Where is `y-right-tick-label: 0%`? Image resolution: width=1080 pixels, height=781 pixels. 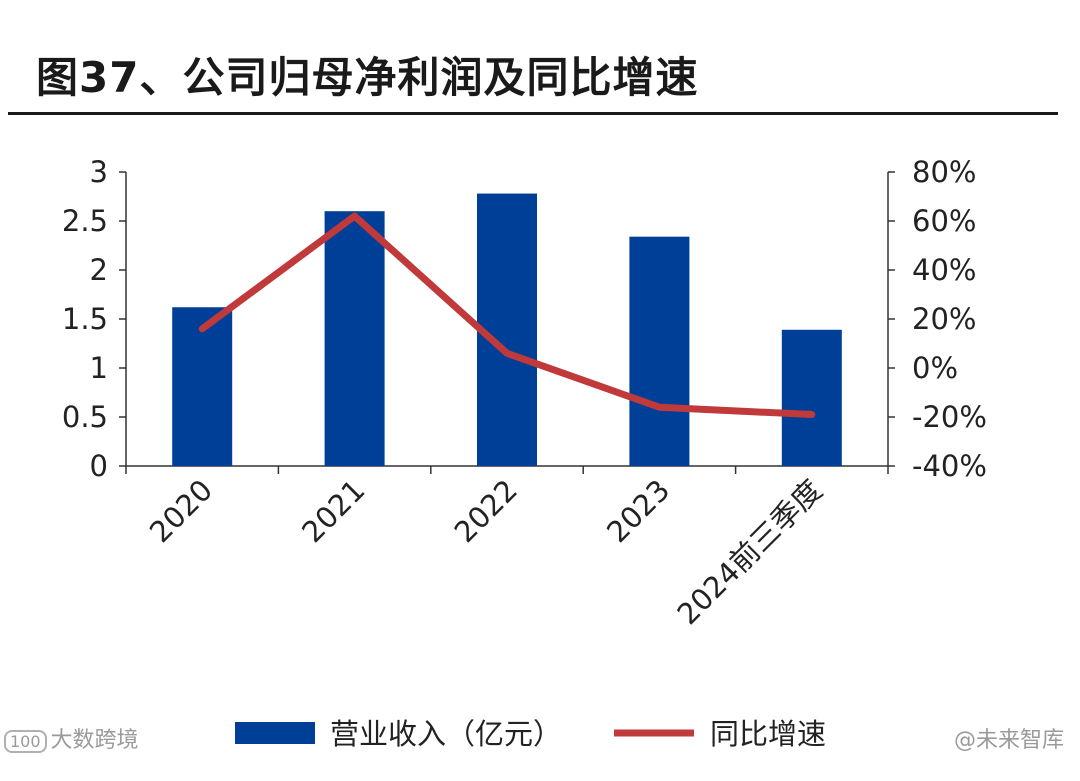
y-right-tick-label: 0% is located at coordinates (935, 368).